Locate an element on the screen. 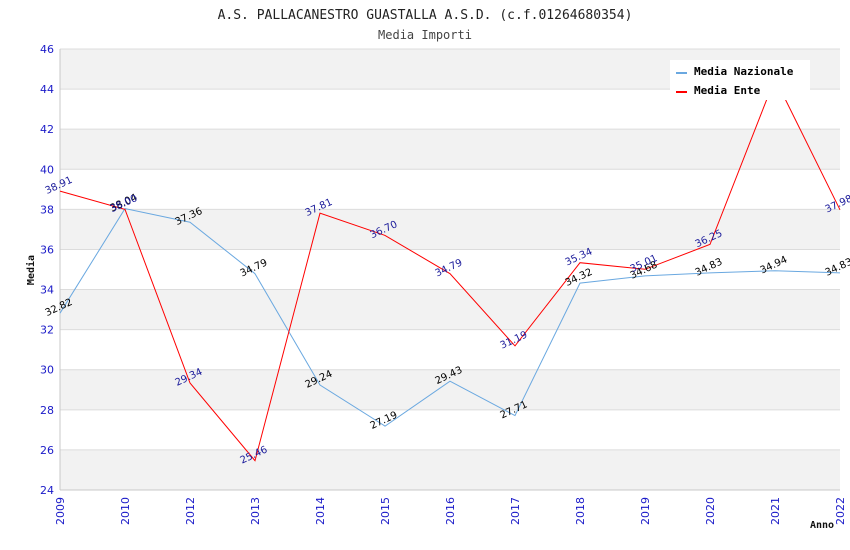 The image size is (850, 550). legend-label-media-nazionale: Media Nazionale is located at coordinates (744, 71).